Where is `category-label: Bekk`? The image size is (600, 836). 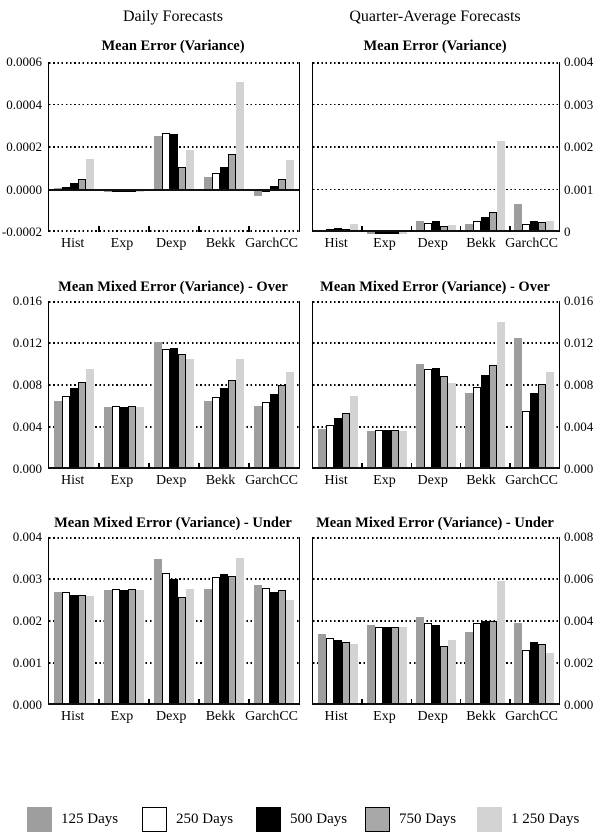
category-label: Bekk is located at coordinates (220, 480).